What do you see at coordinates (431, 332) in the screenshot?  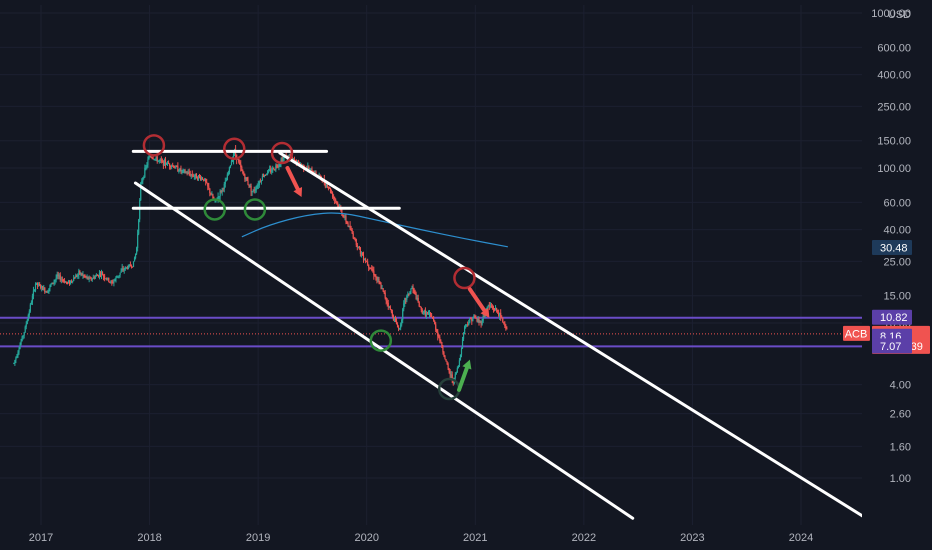 I see `horizontal-levels` at bounding box center [431, 332].